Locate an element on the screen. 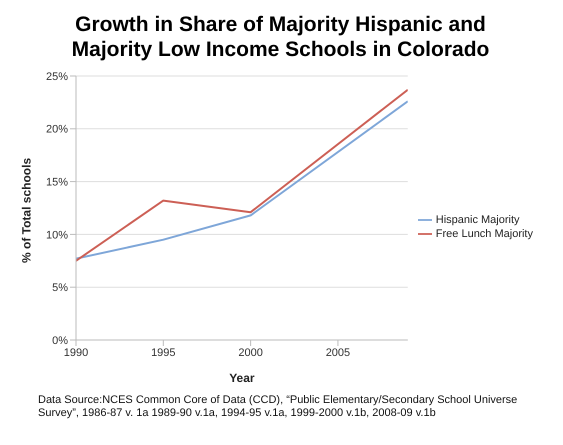 This screenshot has width=563, height=445. x-tick-label: 2000 is located at coordinates (250, 352).